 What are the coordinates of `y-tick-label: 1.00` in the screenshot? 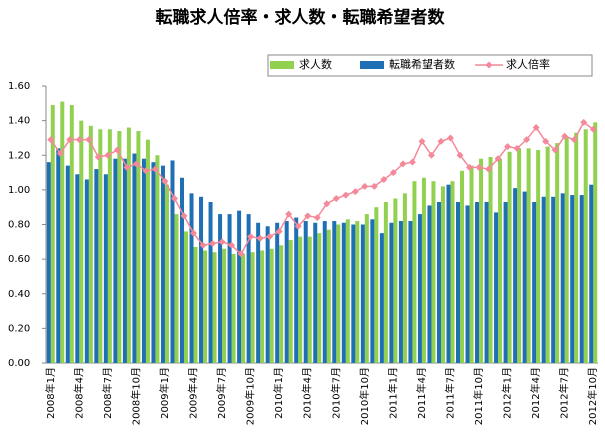 It's located at (19, 190).